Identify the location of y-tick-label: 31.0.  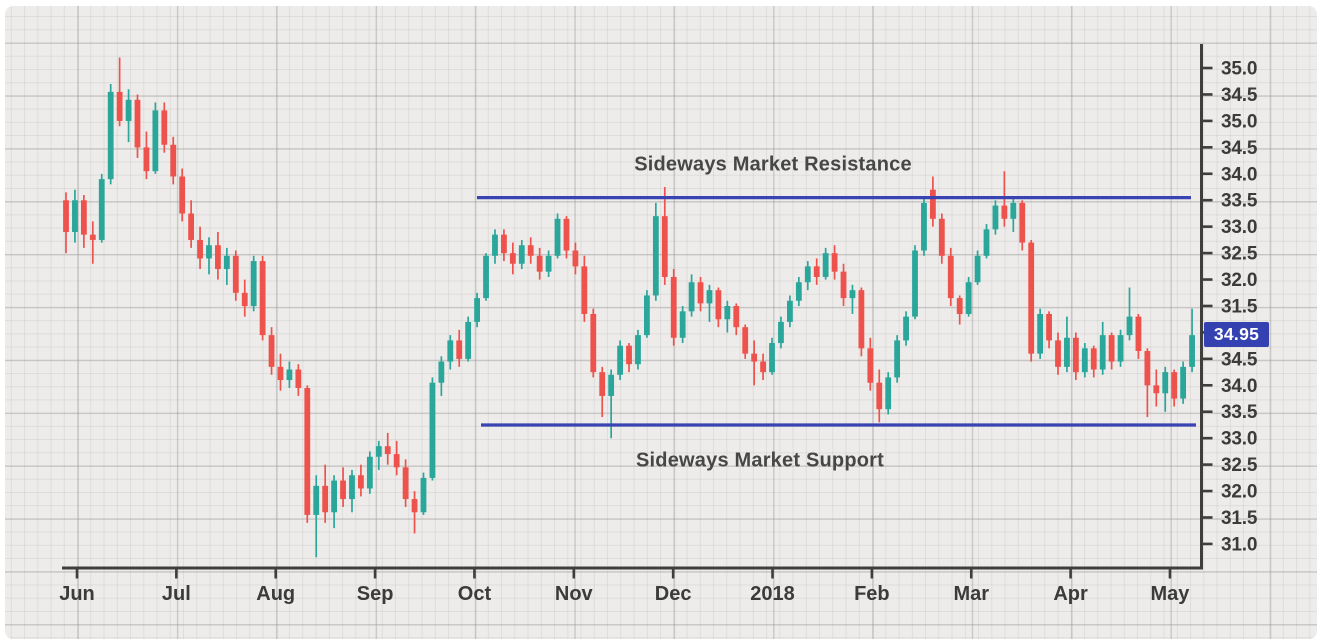
(1239, 544).